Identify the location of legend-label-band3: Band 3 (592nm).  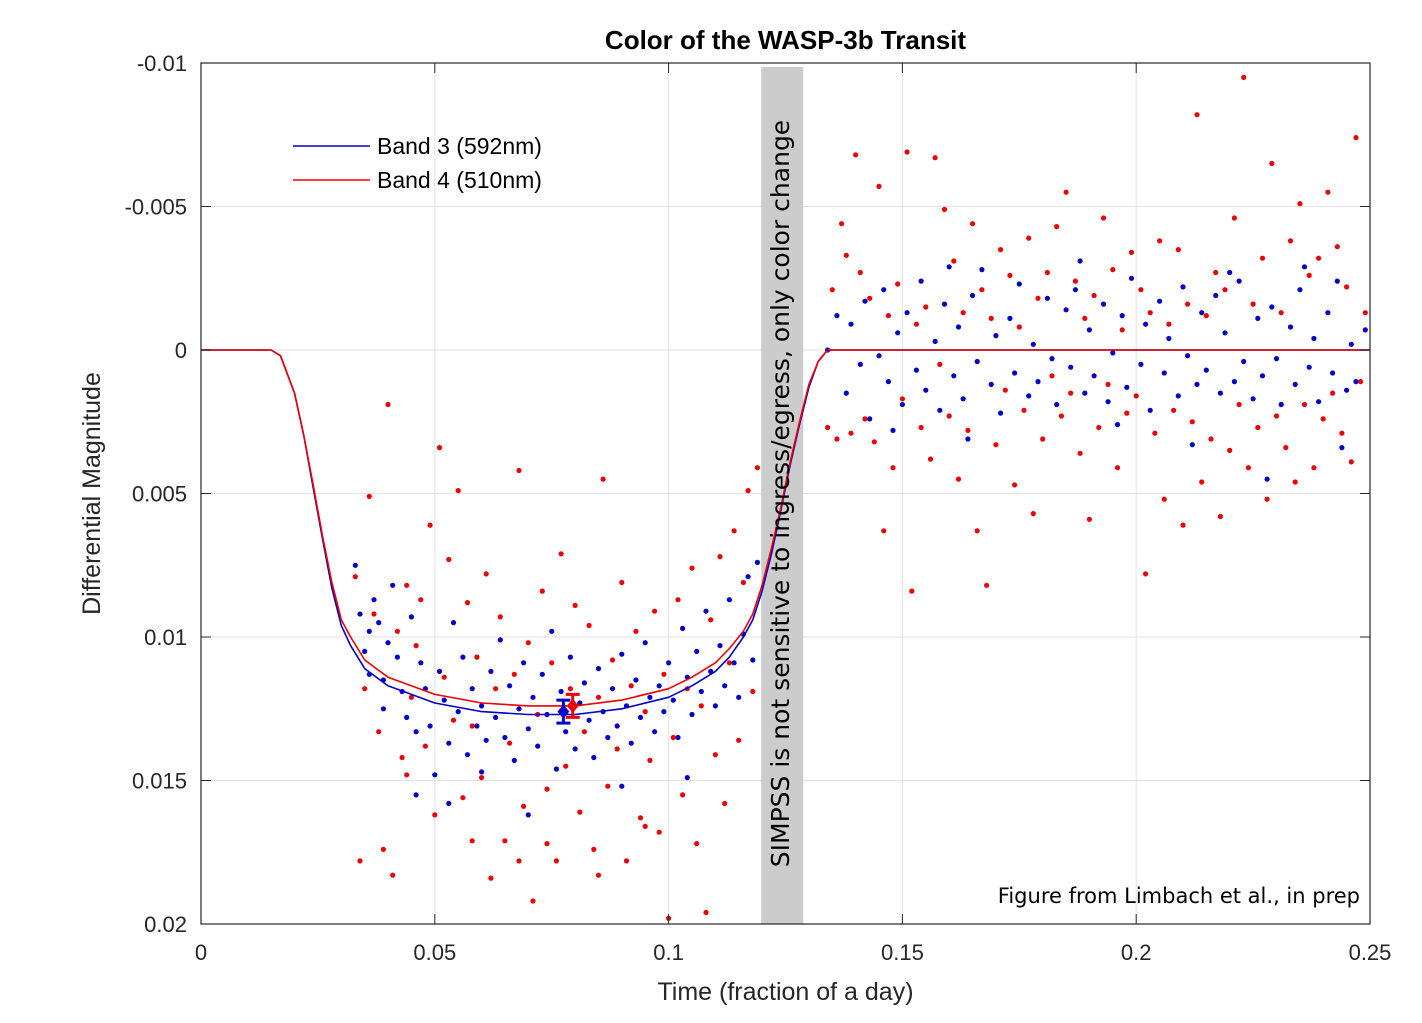
(459, 146).